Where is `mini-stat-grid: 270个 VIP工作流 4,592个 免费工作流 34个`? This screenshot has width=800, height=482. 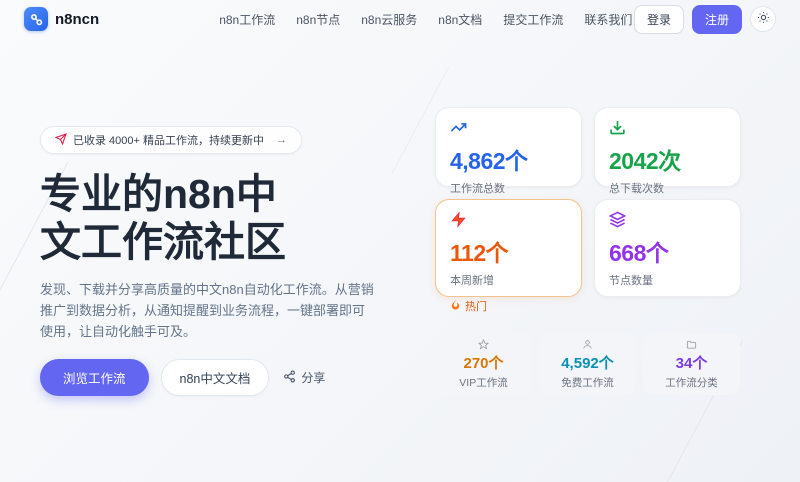
mini-stat-grid: 270个 VIP工作流 4,592个 免费工作流 34个 is located at coordinates (588, 364).